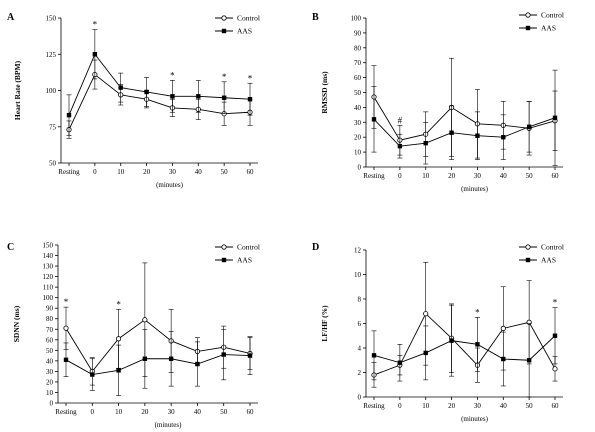 The width and height of the screenshot is (595, 432). I want to click on panel-b-x-tick-label: 10, so click(426, 176).